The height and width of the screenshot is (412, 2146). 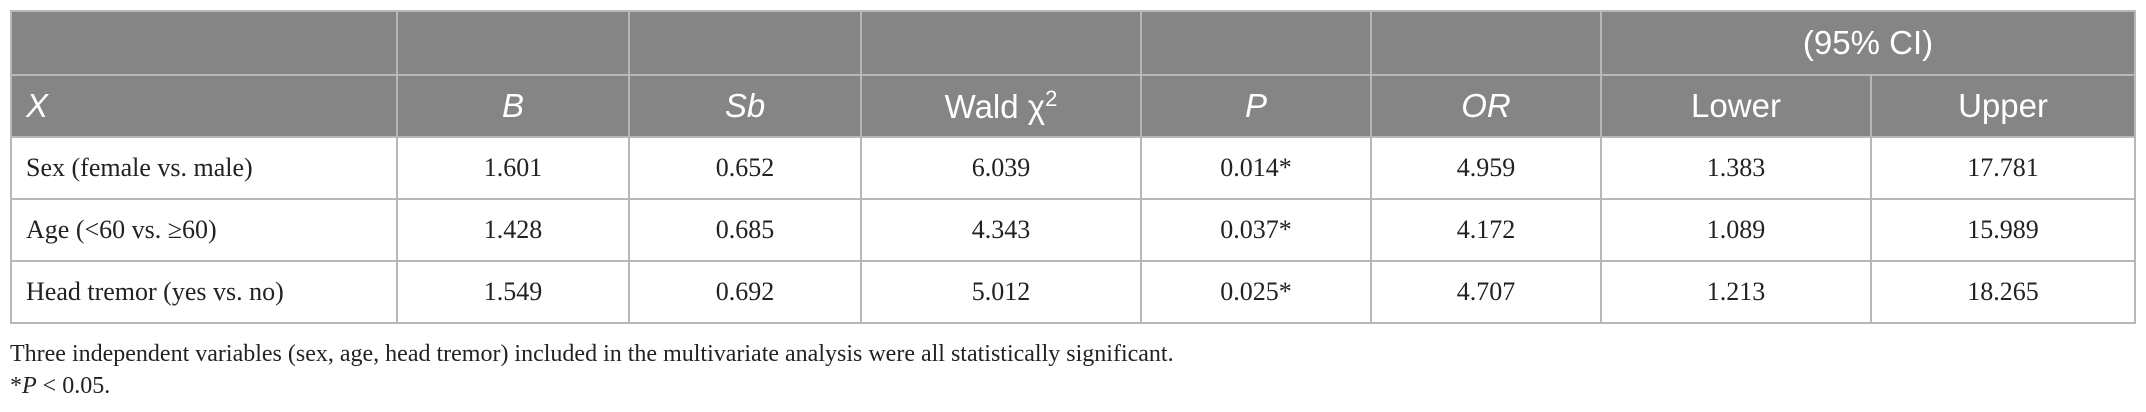 What do you see at coordinates (2003, 292) in the screenshot?
I see `cell-upper: 18.265` at bounding box center [2003, 292].